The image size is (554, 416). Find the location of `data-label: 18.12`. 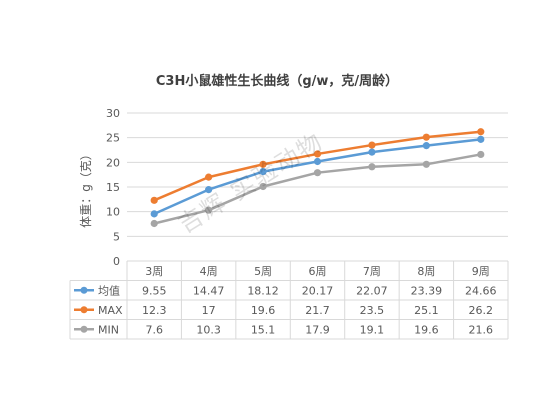

data-label: 18.12 is located at coordinates (263, 290).